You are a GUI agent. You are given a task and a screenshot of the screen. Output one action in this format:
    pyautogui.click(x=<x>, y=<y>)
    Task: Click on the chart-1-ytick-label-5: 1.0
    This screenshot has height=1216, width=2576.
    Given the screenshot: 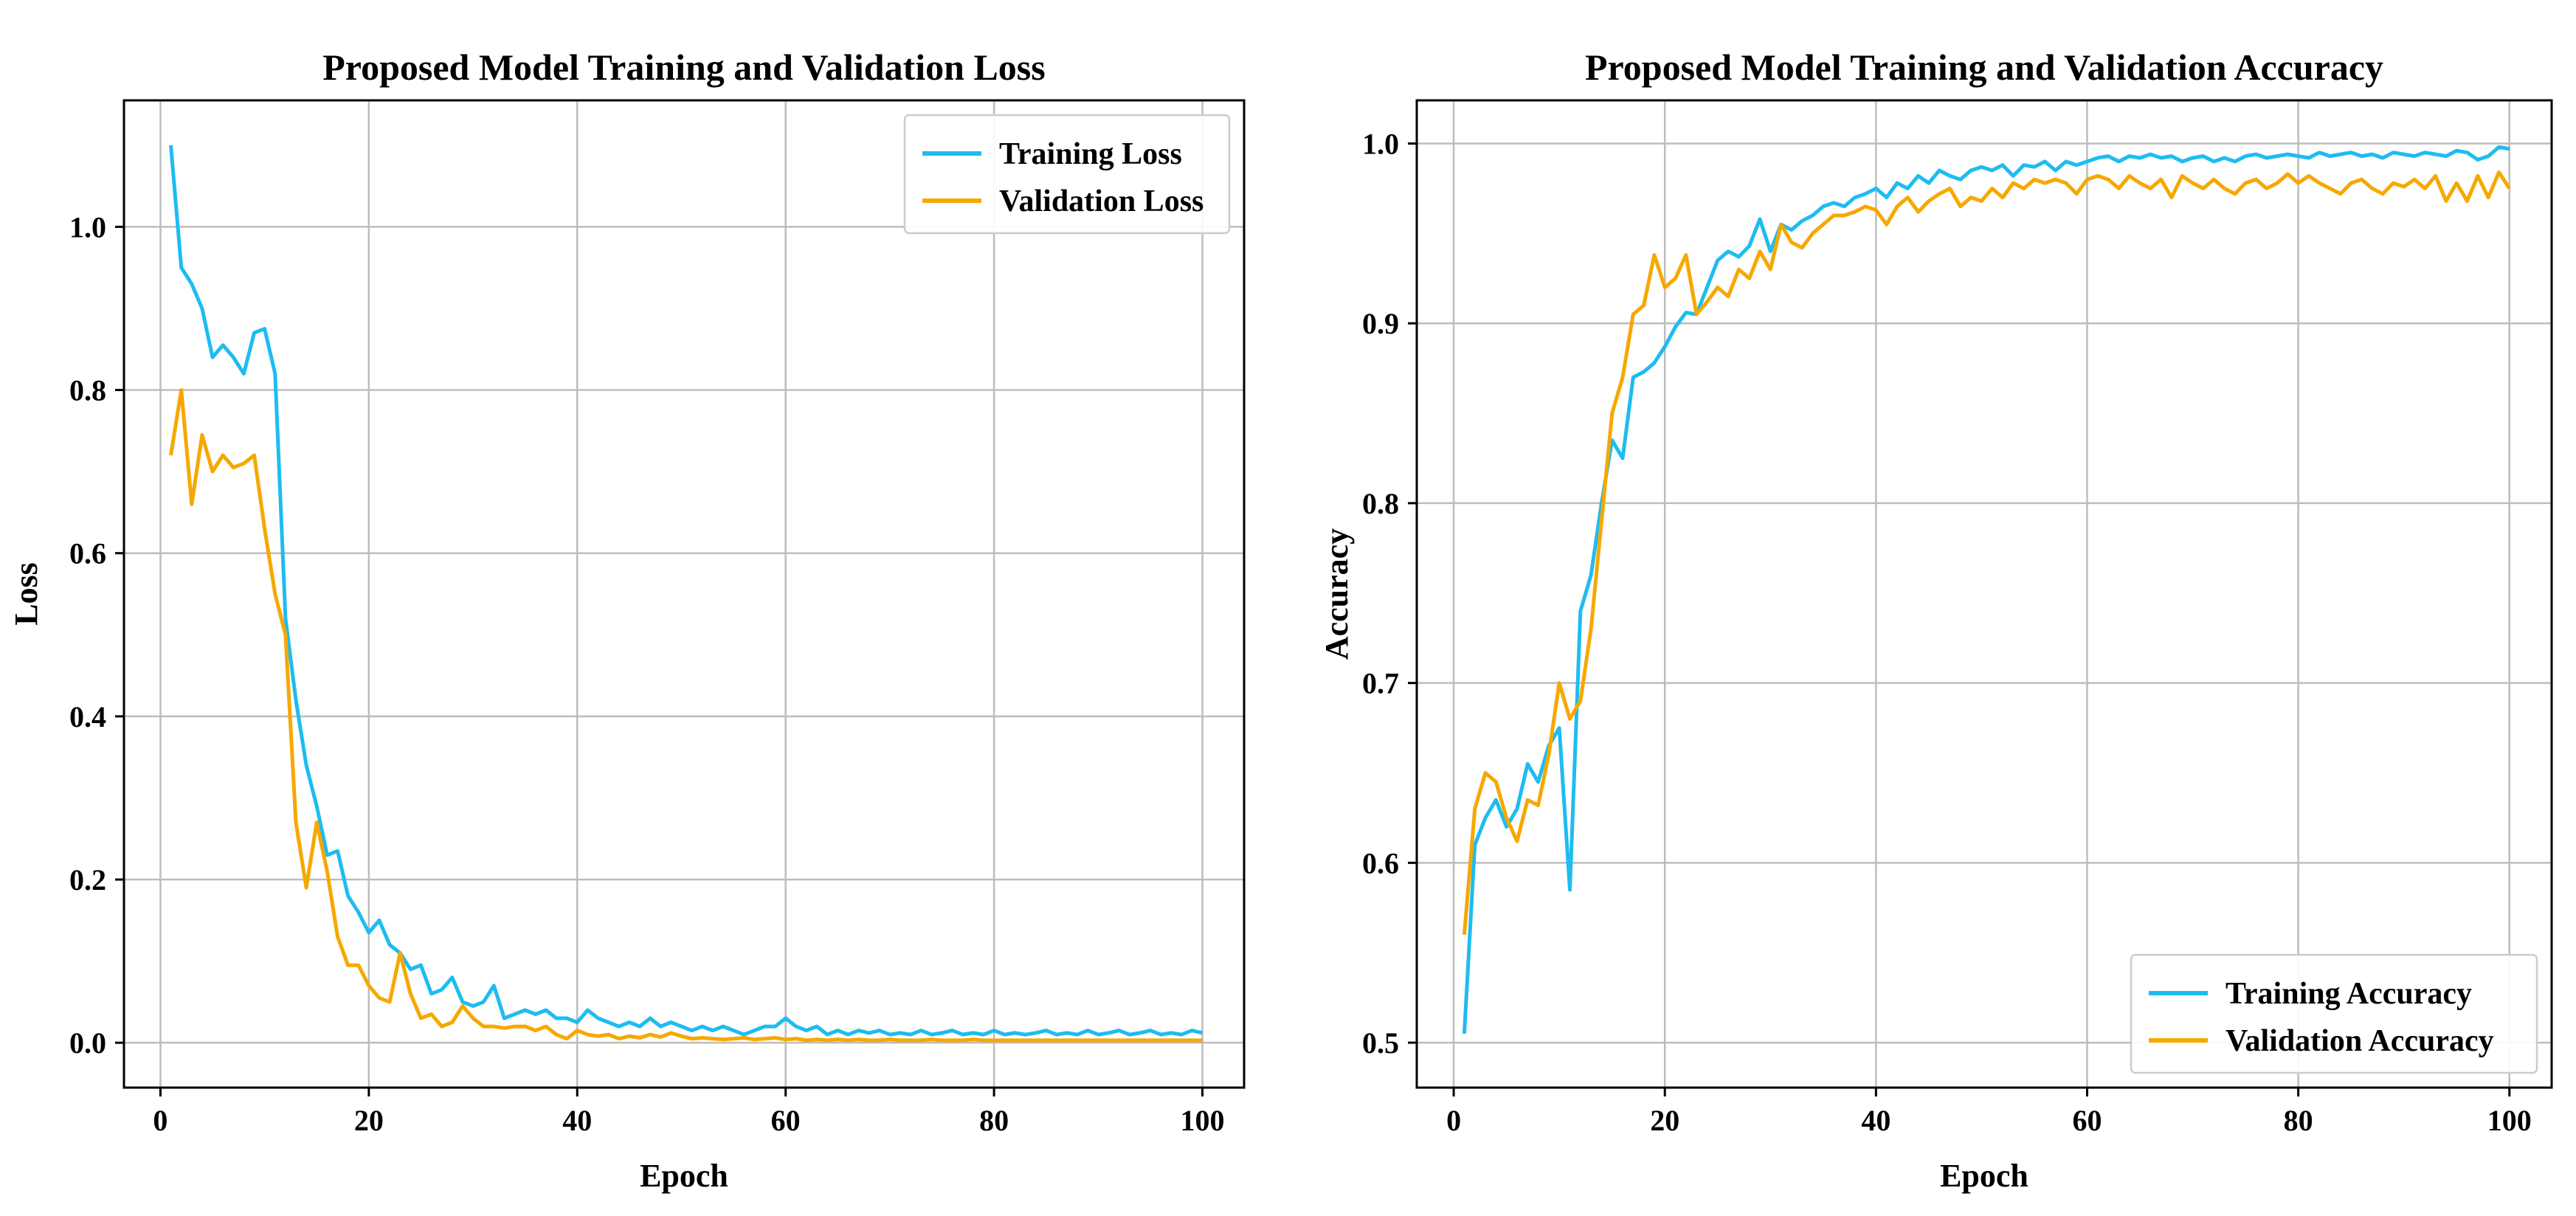 What is the action you would take?
    pyautogui.click(x=1380, y=143)
    